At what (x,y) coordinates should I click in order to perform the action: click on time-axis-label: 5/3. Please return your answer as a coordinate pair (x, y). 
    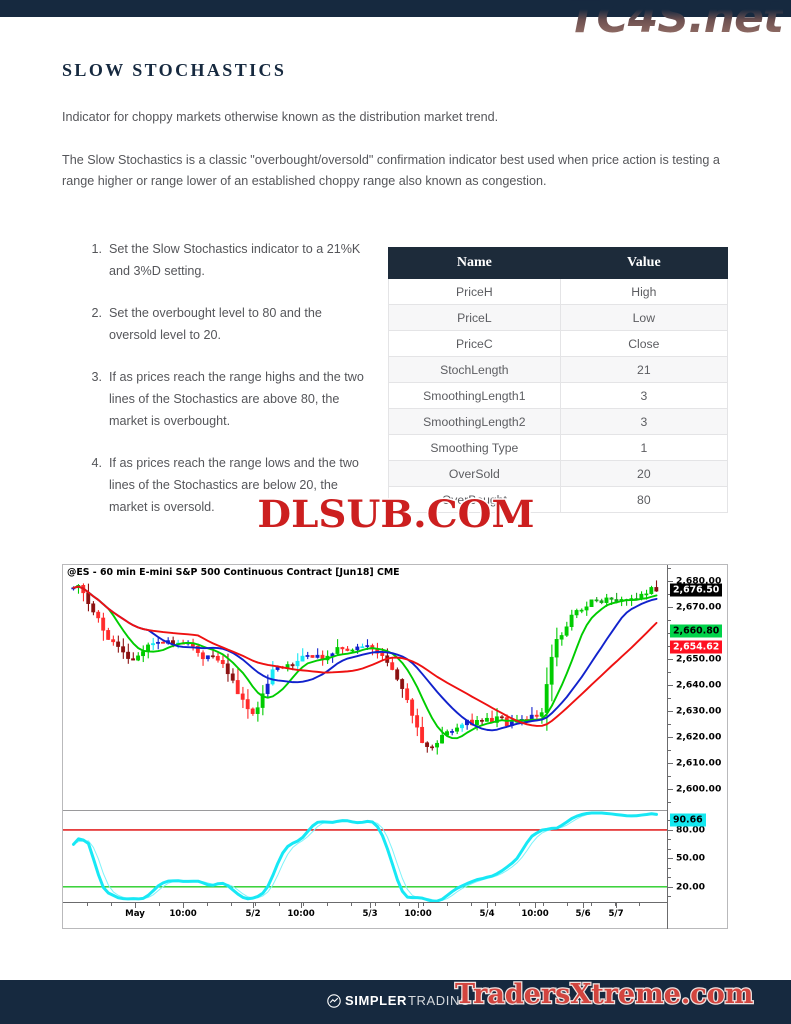
    Looking at the image, I should click on (370, 914).